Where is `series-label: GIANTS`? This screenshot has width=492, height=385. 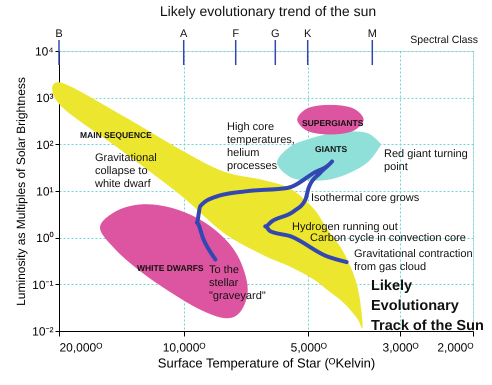
series-label: GIANTS is located at coordinates (331, 149).